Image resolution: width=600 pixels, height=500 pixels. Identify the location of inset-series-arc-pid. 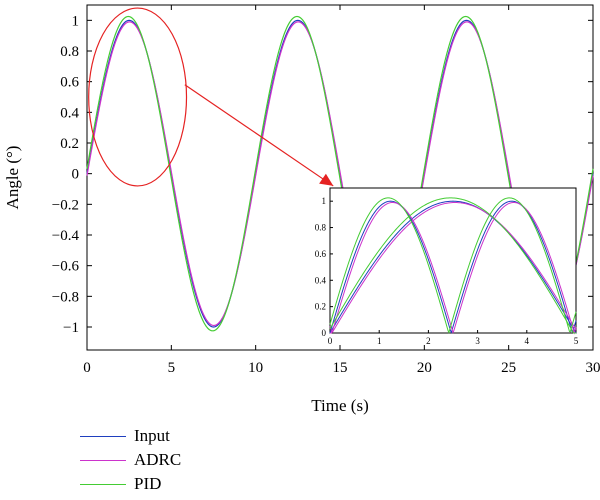
(452, 265).